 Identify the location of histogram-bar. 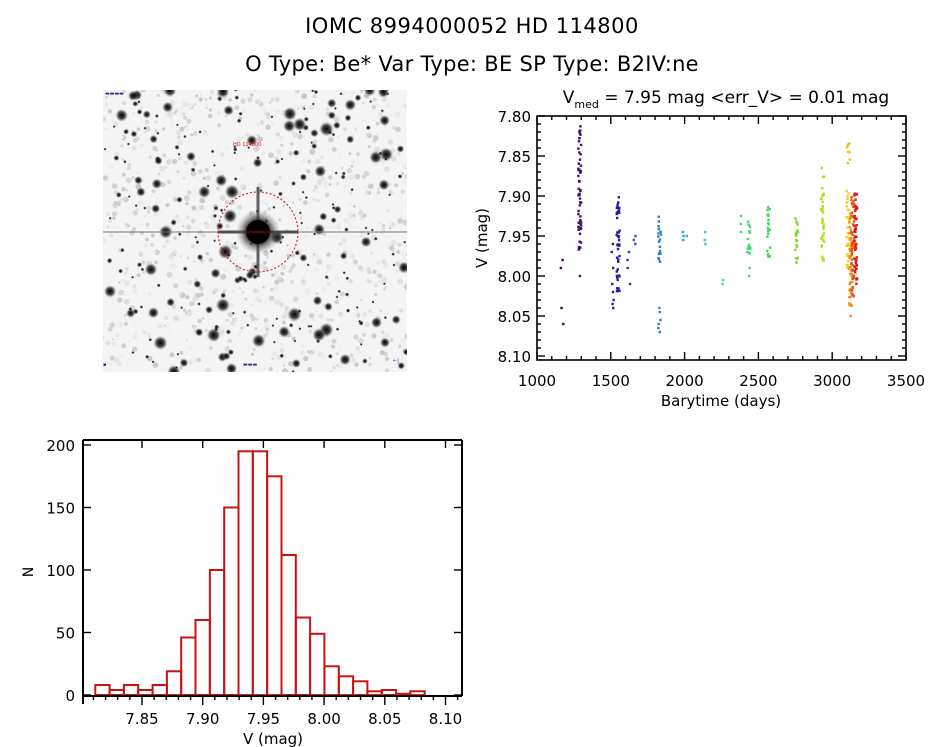
(245, 573).